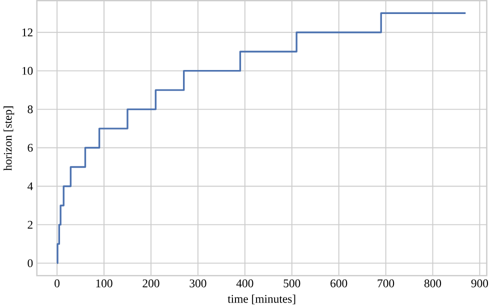 The height and width of the screenshot is (308, 492). I want to click on x-axis-title: time [minutes], so click(262, 299).